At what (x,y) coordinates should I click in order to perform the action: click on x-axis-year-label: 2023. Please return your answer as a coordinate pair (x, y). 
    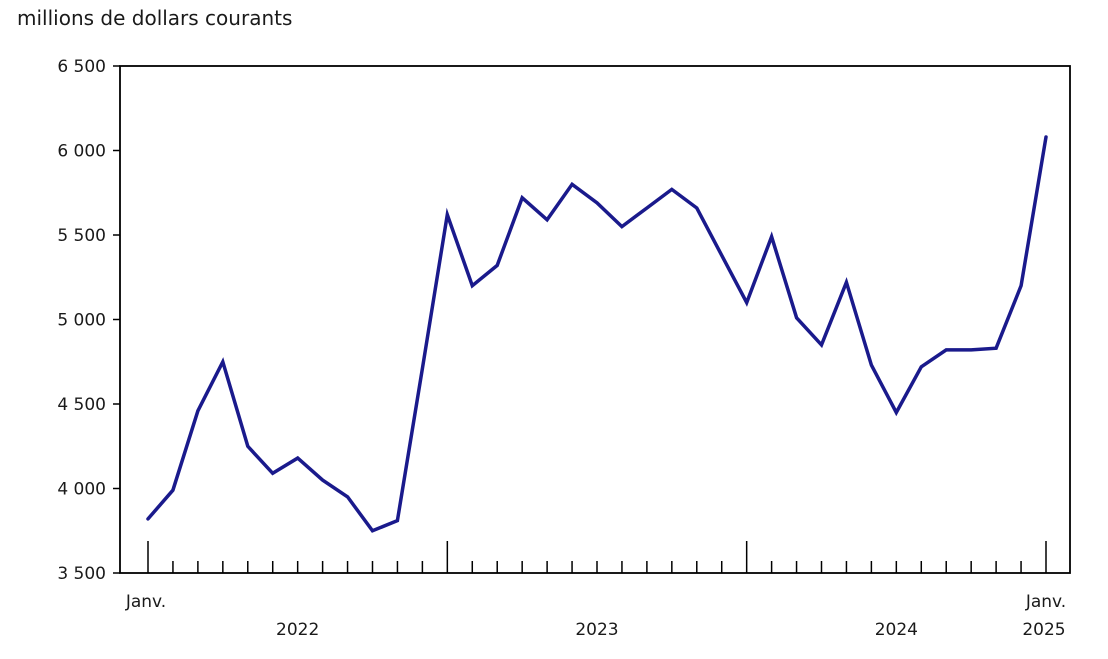
    Looking at the image, I should click on (596, 630).